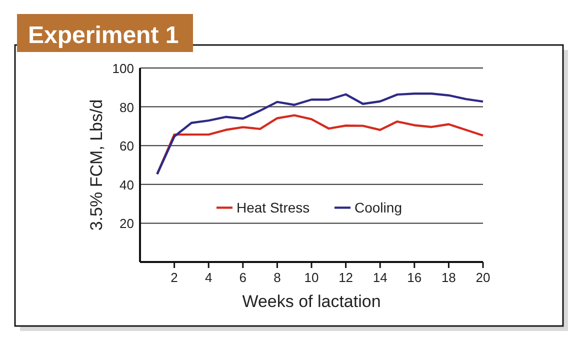 Image resolution: width=575 pixels, height=352 pixels. What do you see at coordinates (448, 277) in the screenshot?
I see `x-tick-label: 18` at bounding box center [448, 277].